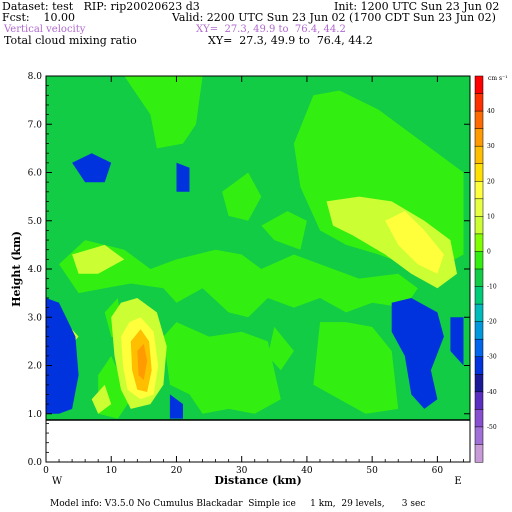 This screenshot has width=512, height=512. I want to click on colorbar: 40 30 20 10 0 -10 -20 -30 -40 -50, so click(485, 269).